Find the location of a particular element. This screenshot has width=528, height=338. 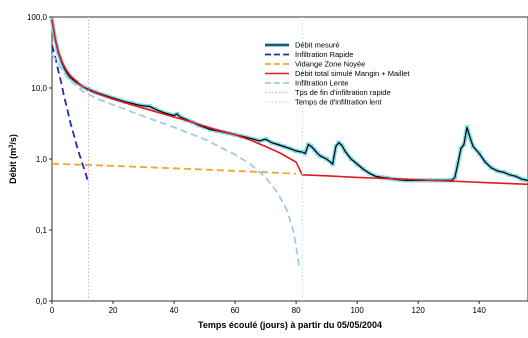

legend-item: Infiltration Rapide is located at coordinates (309, 54).